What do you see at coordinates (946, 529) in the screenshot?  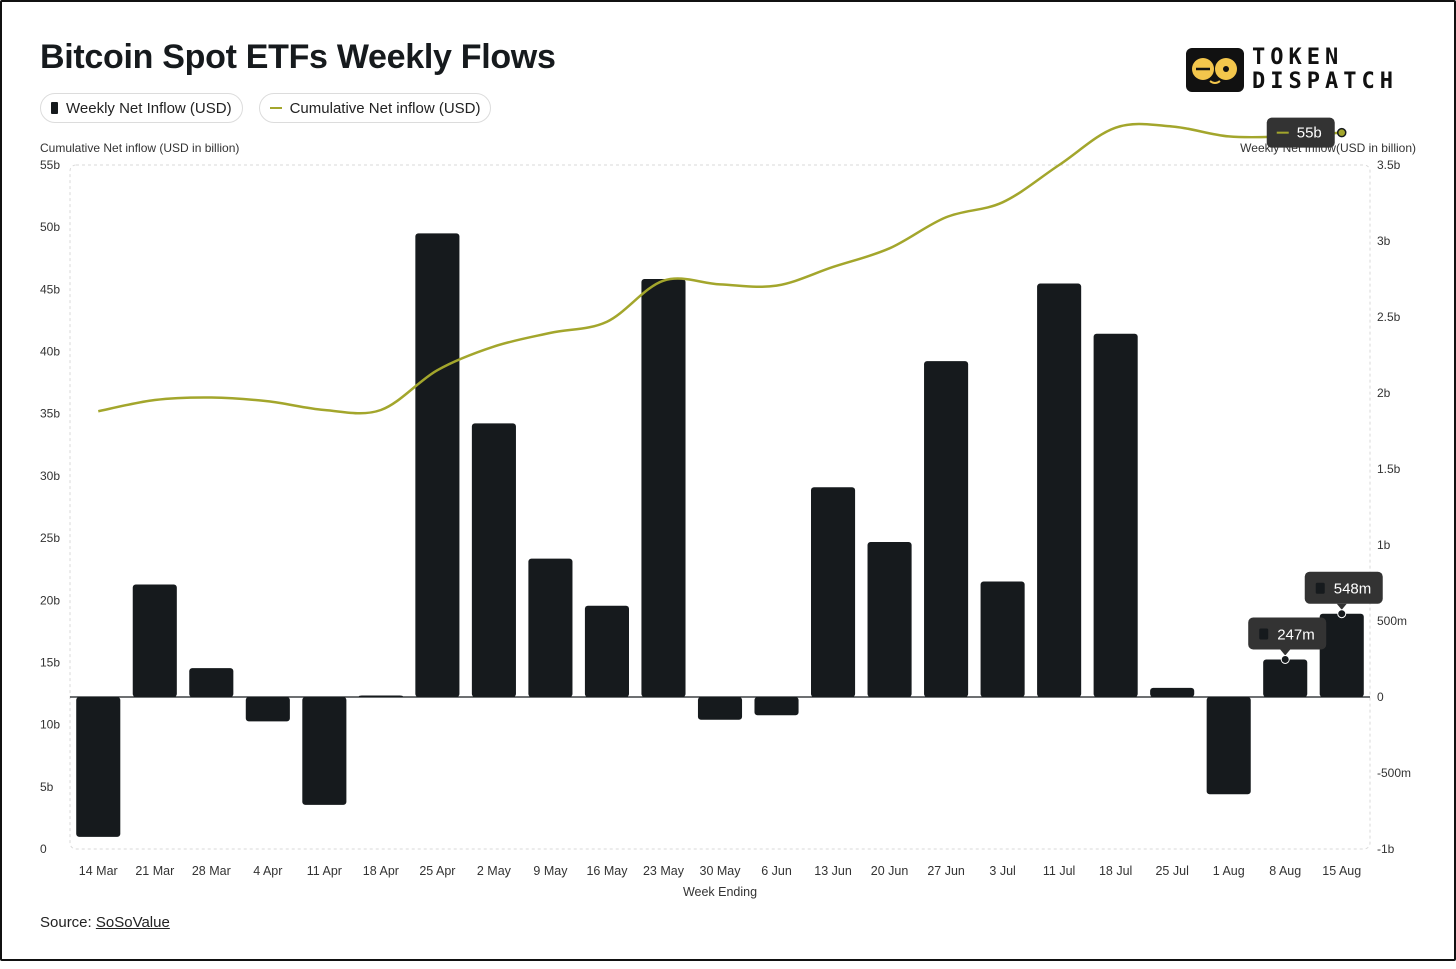 I see `bar-27-jun` at bounding box center [946, 529].